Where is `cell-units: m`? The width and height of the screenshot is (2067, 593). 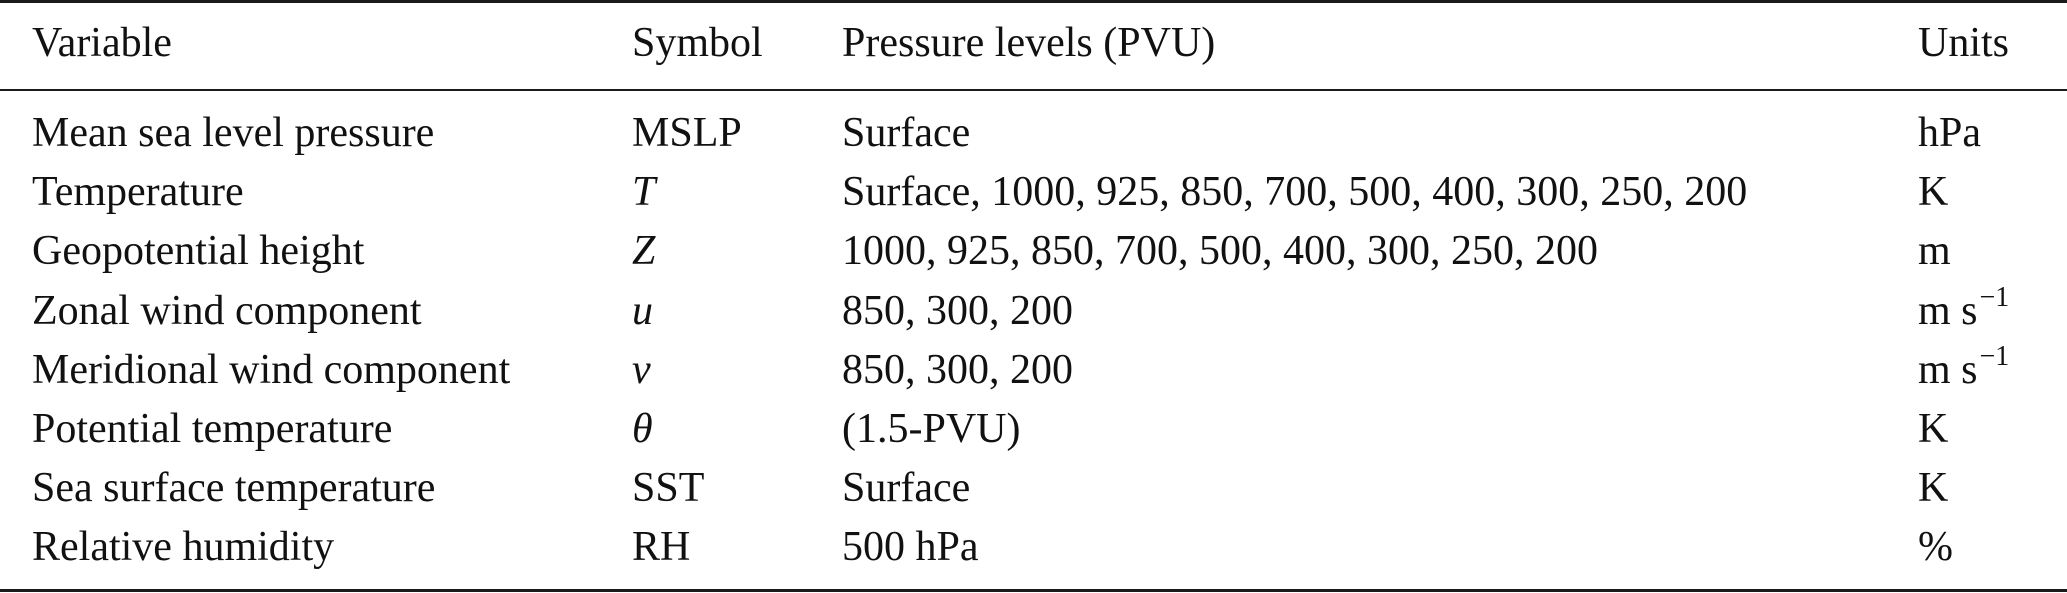 cell-units: m is located at coordinates (1934, 251).